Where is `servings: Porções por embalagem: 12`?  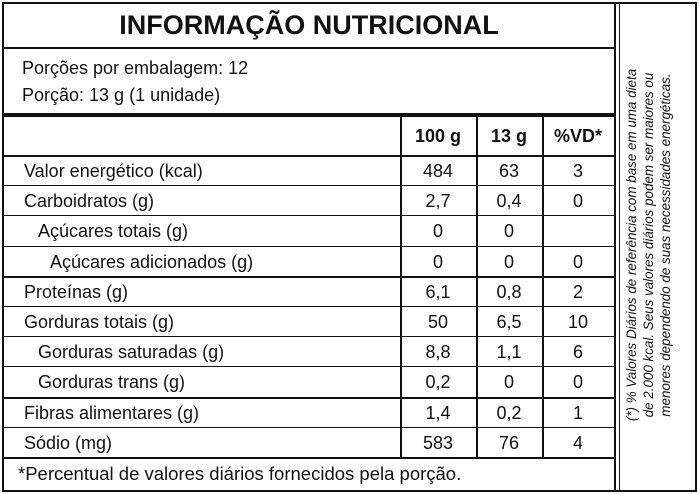
servings: Porções por embalagem: 12 is located at coordinates (135, 68).